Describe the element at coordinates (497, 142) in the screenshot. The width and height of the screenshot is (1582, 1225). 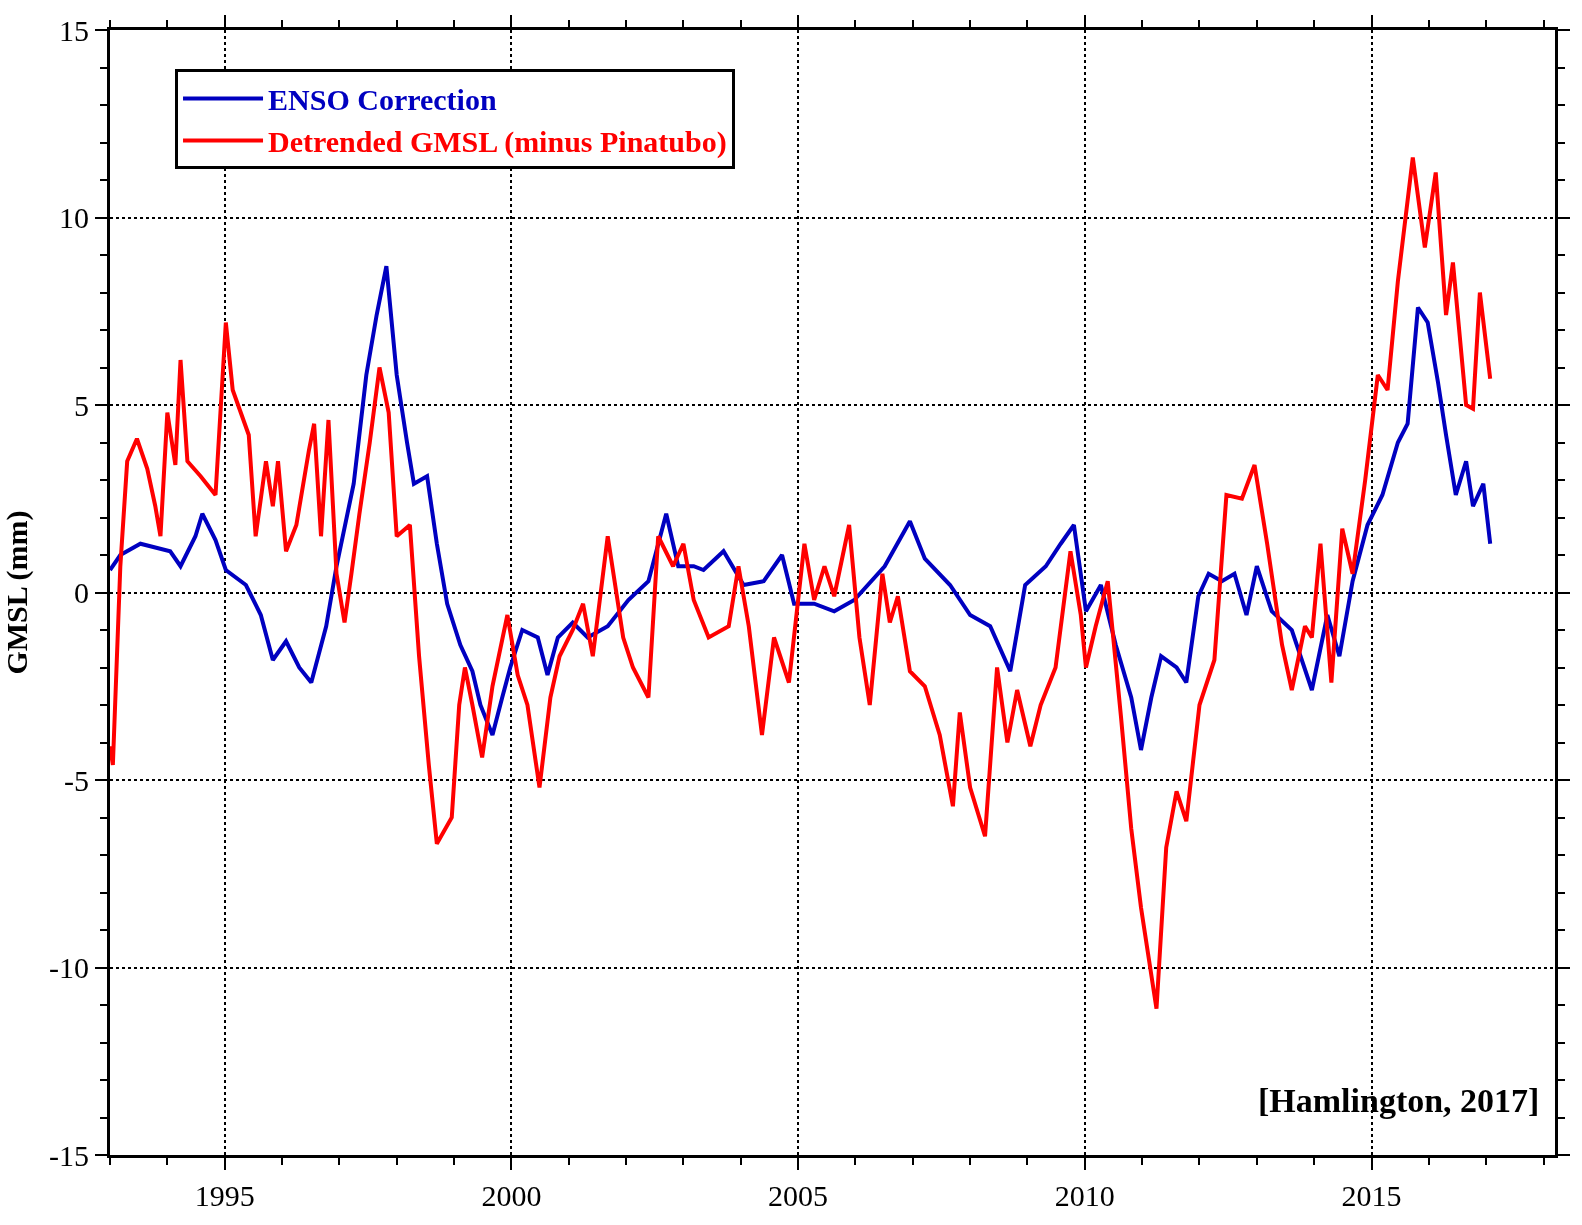
I see `legend-label: Detrended GMSL (minus Pinatubo)` at that location.